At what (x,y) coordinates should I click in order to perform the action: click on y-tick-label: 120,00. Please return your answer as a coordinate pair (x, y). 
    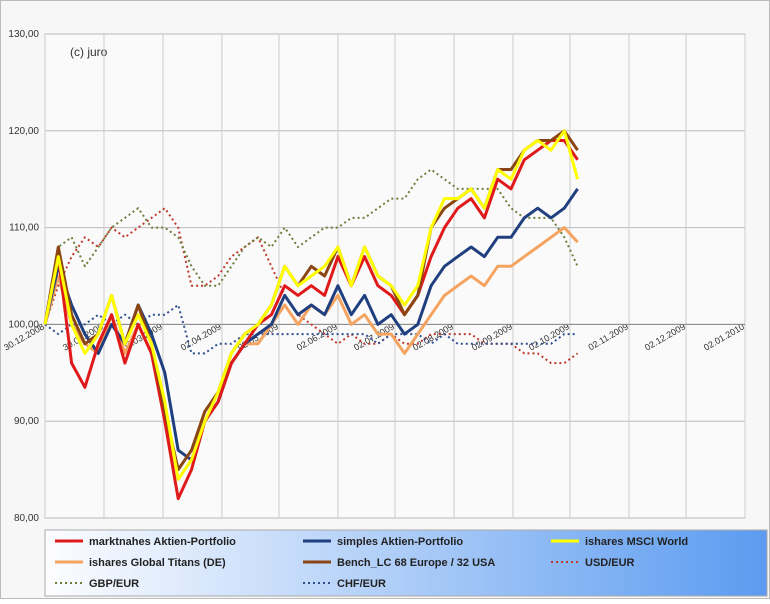
    Looking at the image, I should click on (23, 131).